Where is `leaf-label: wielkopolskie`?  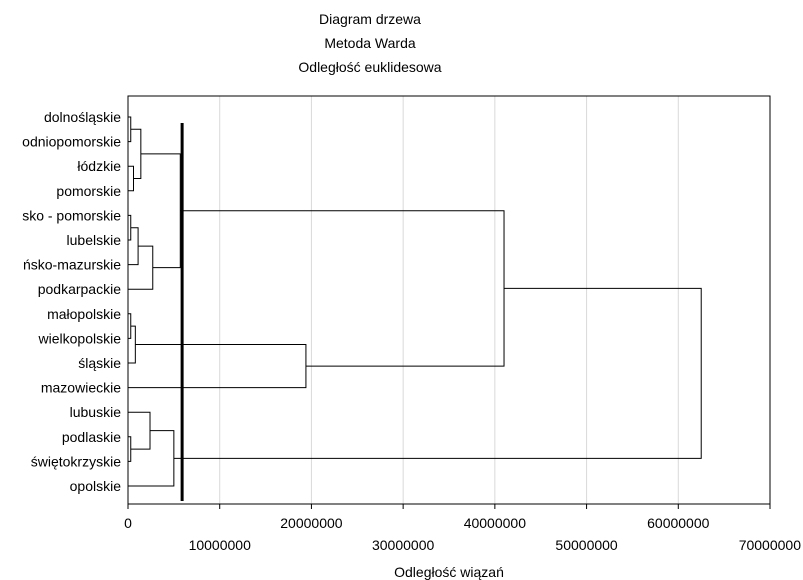
leaf-label: wielkopolskie is located at coordinates (80, 338).